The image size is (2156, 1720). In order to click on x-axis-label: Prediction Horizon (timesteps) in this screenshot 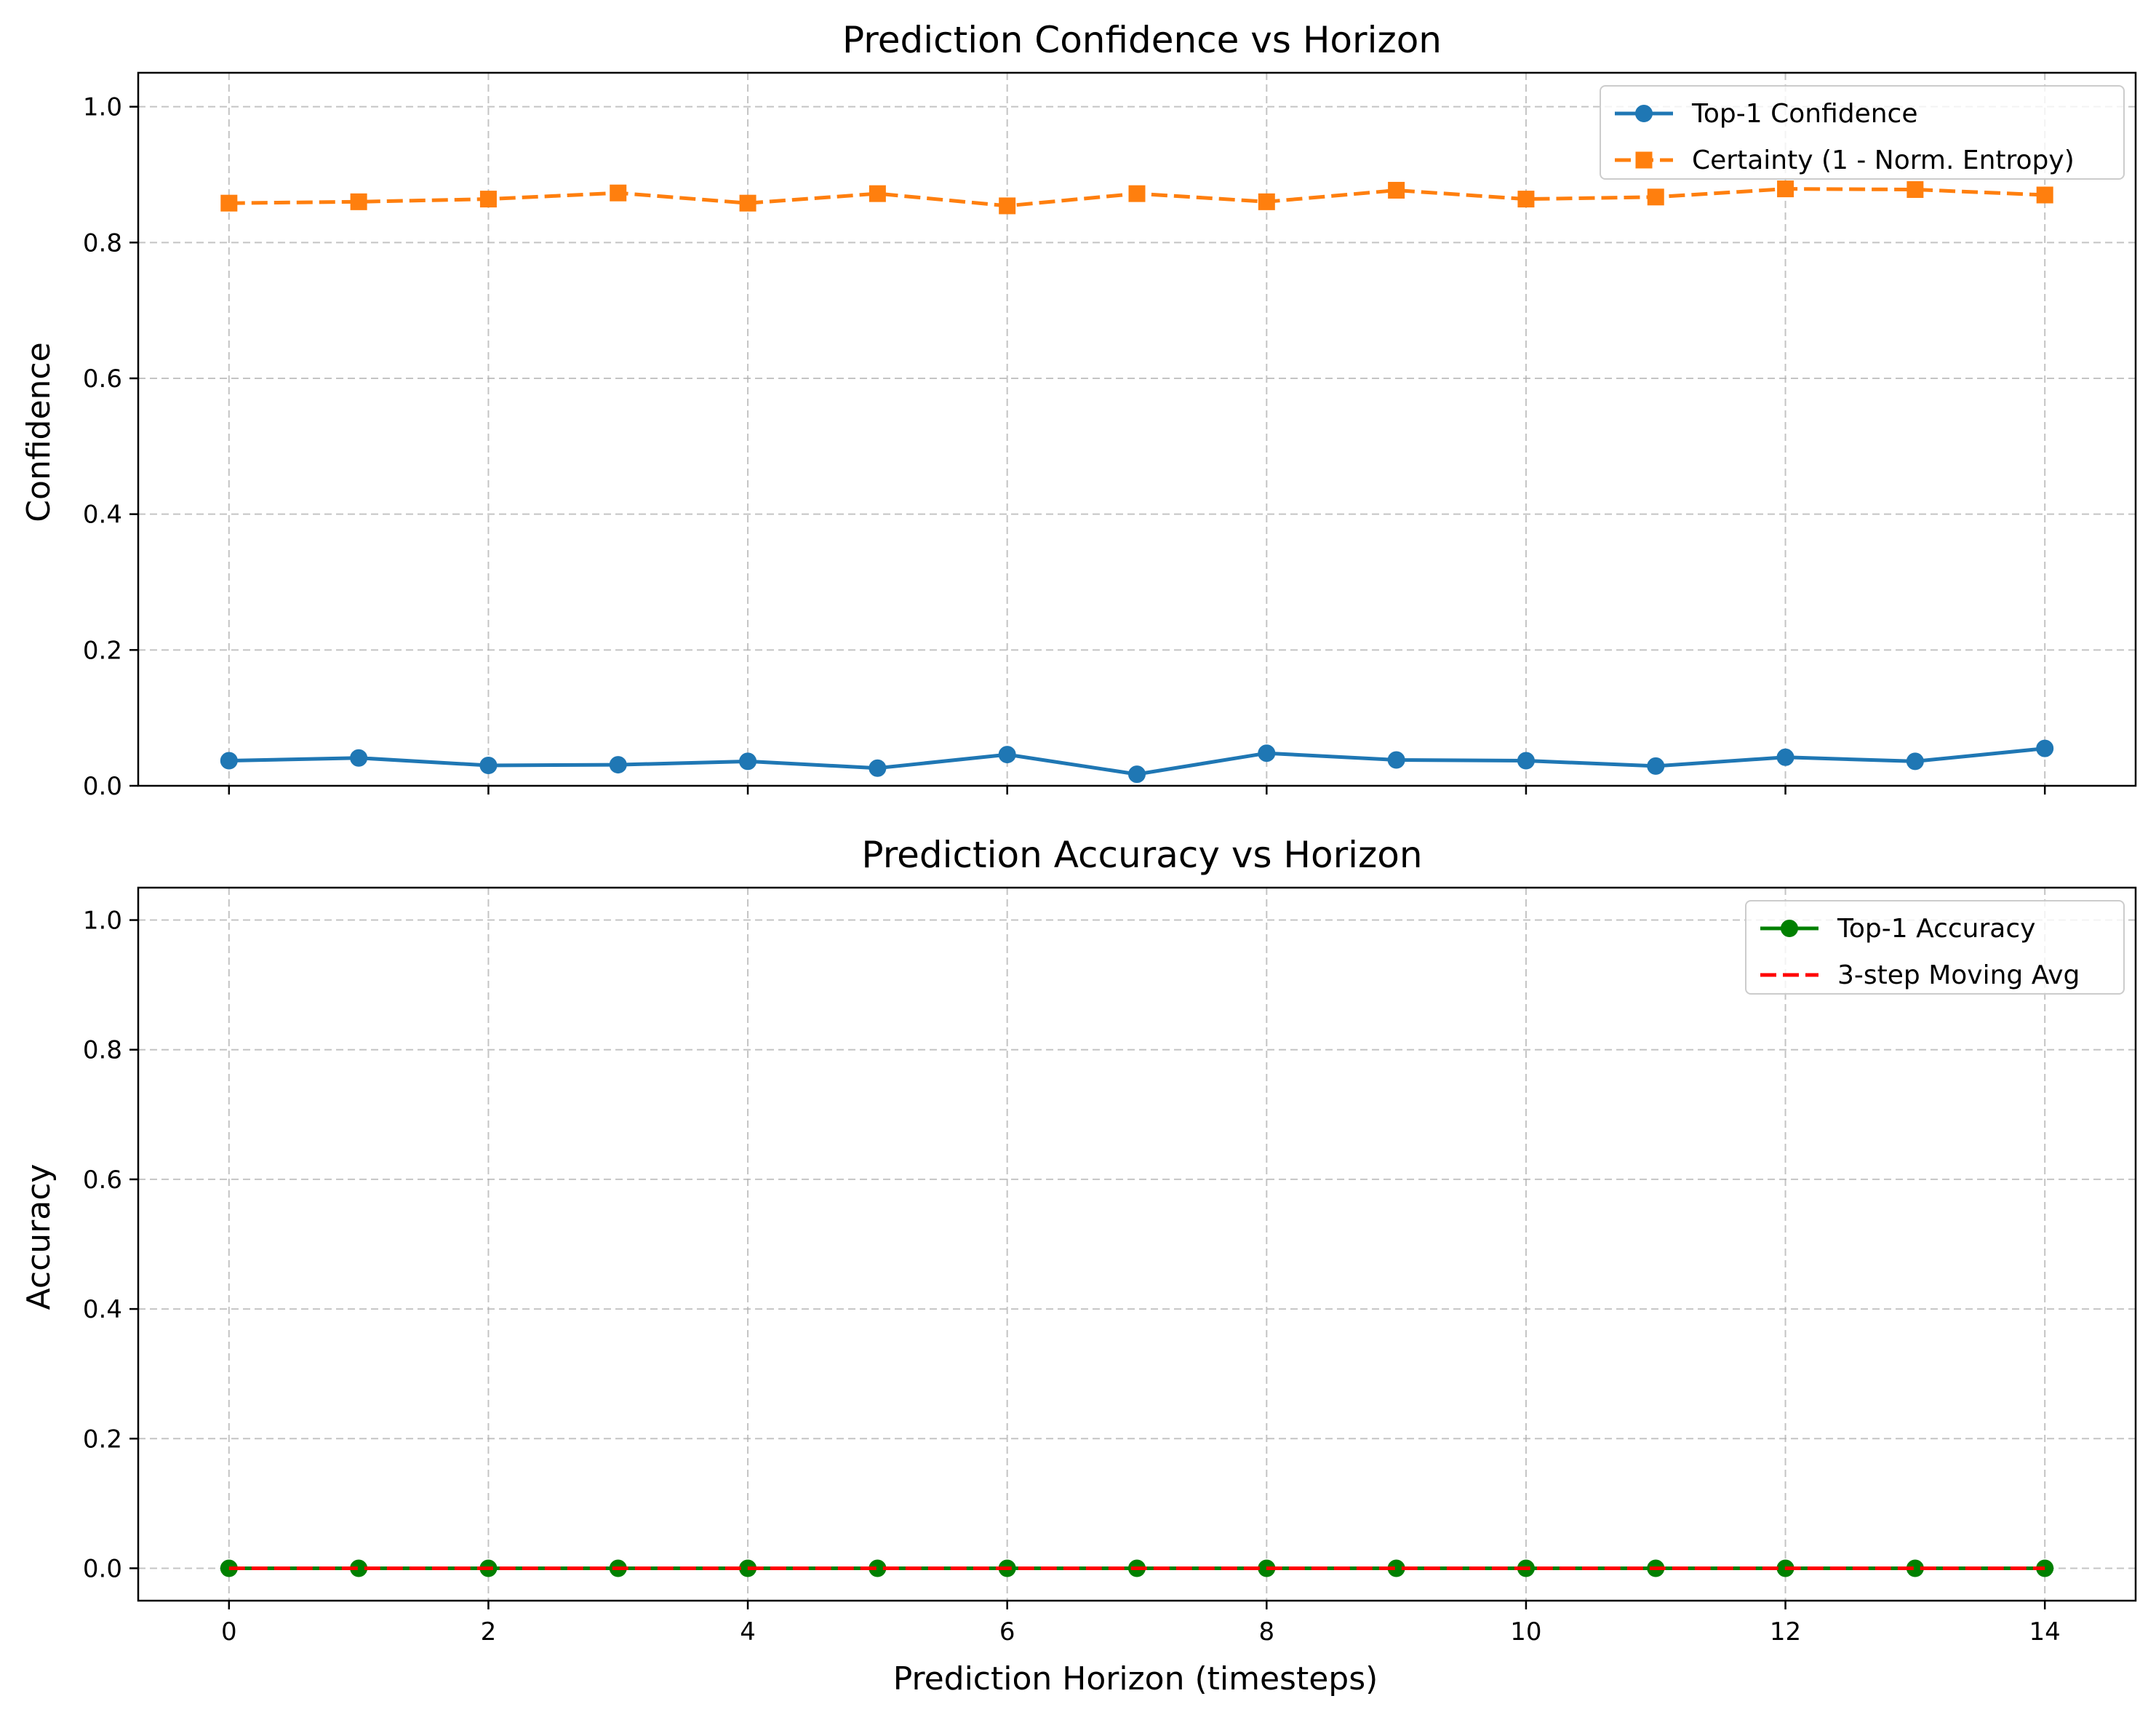, I will do `click(1136, 1679)`.